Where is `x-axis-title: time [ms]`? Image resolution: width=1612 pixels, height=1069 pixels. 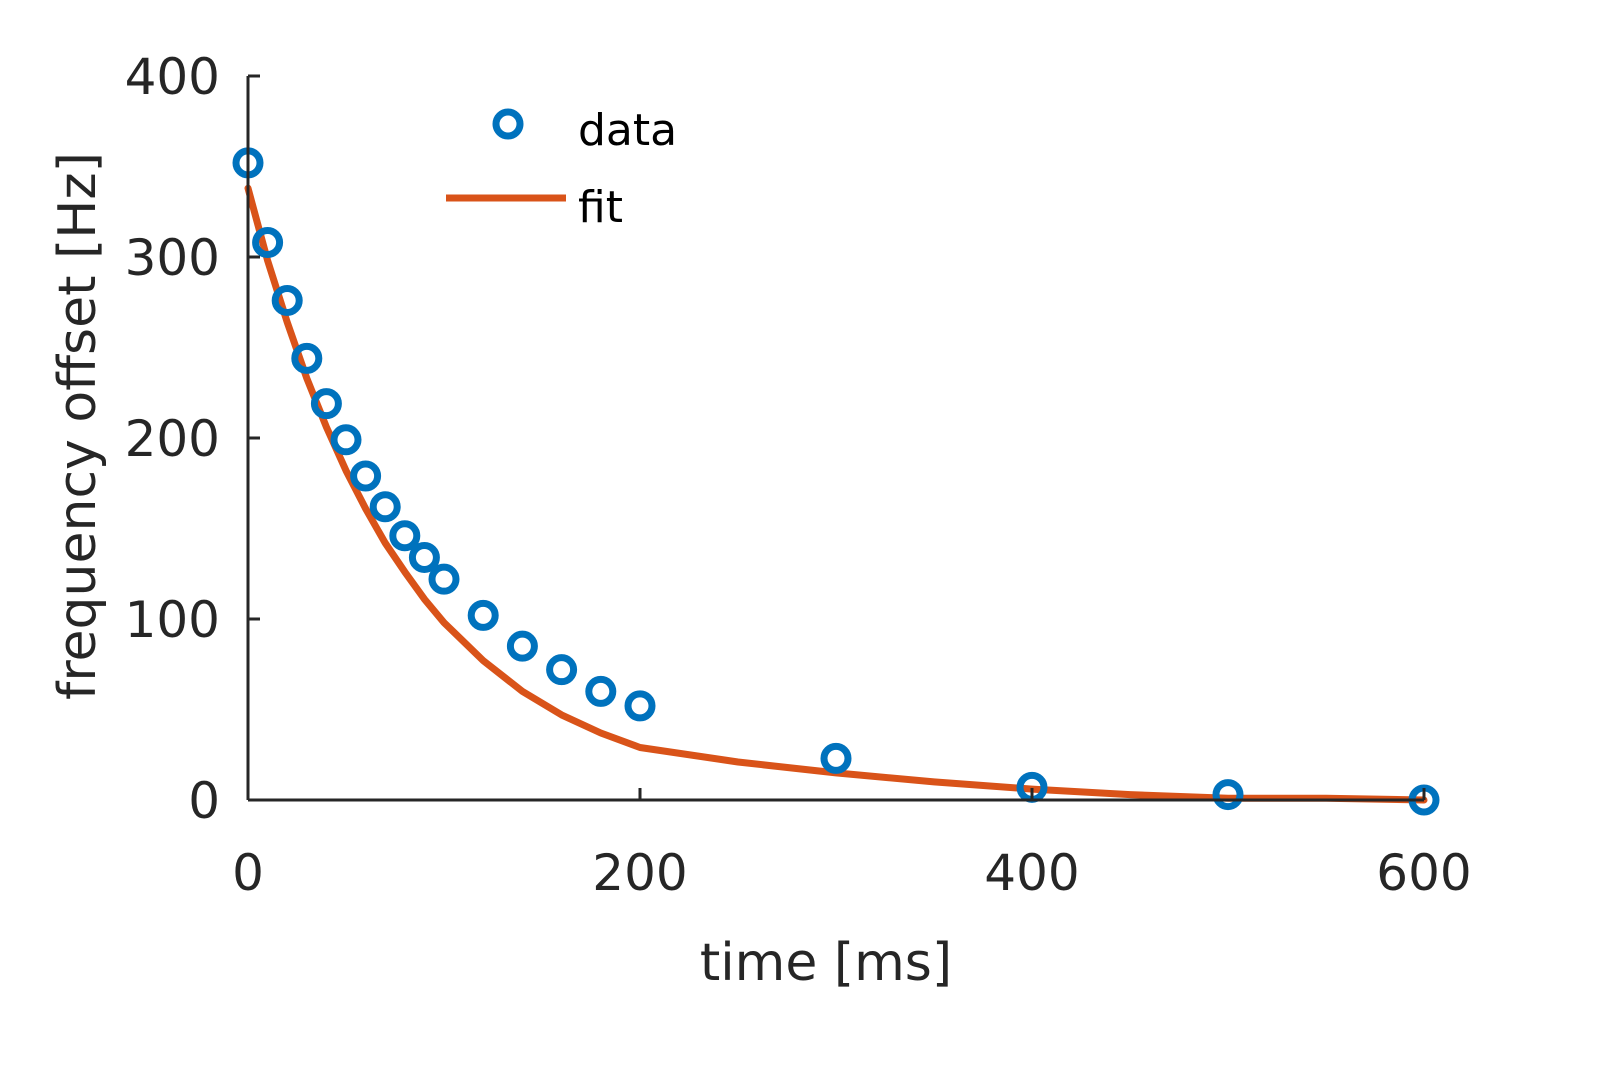
x-axis-title: time [ms] is located at coordinates (826, 963).